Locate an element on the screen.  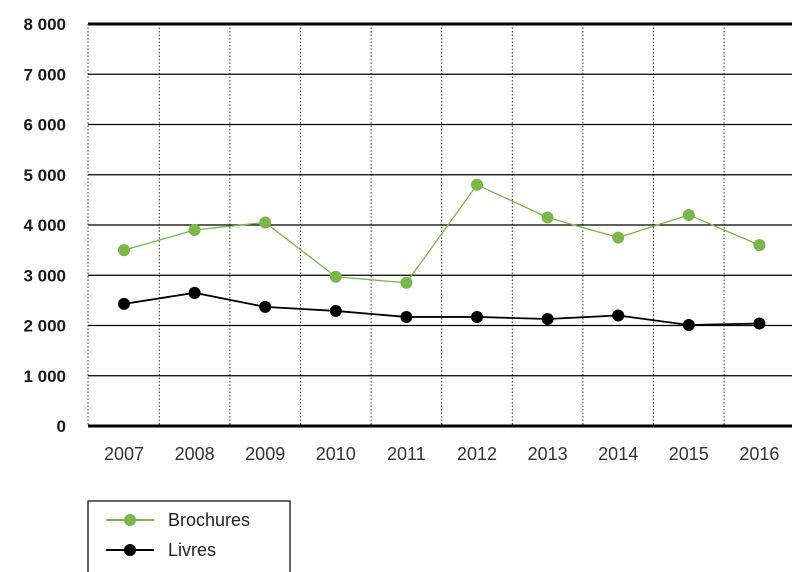
legend-box is located at coordinates (189, 536).